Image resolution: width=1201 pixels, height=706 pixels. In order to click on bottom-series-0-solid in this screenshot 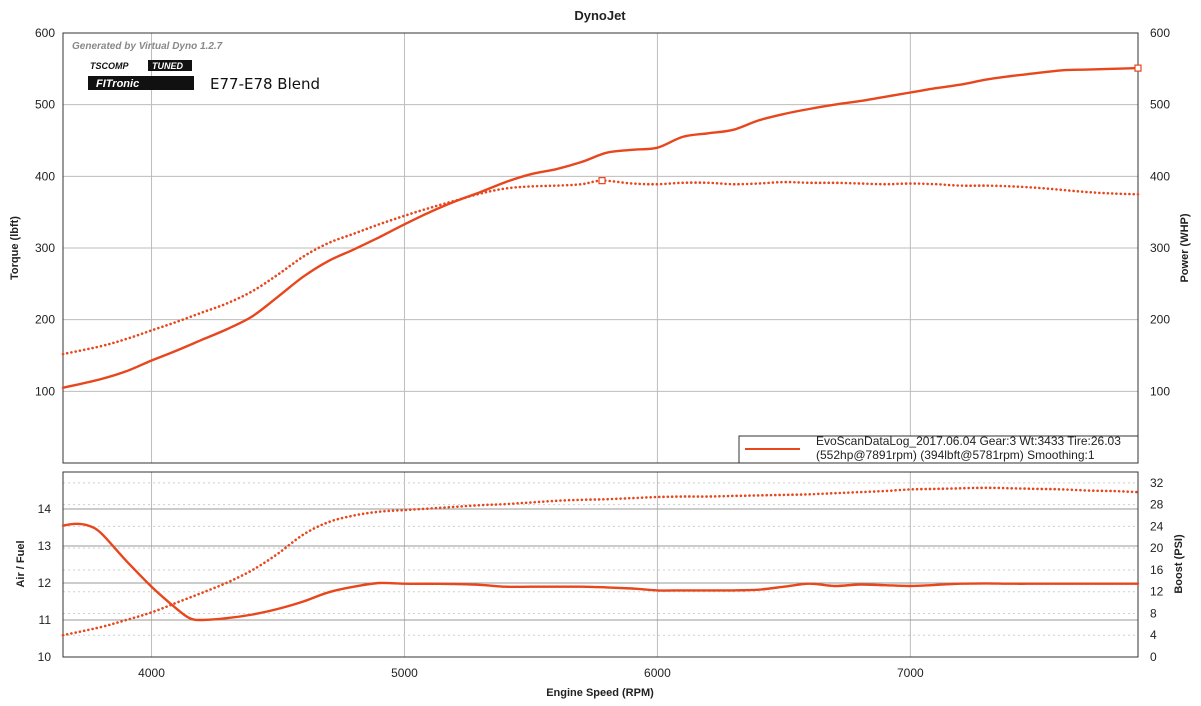, I will do `click(600, 572)`.